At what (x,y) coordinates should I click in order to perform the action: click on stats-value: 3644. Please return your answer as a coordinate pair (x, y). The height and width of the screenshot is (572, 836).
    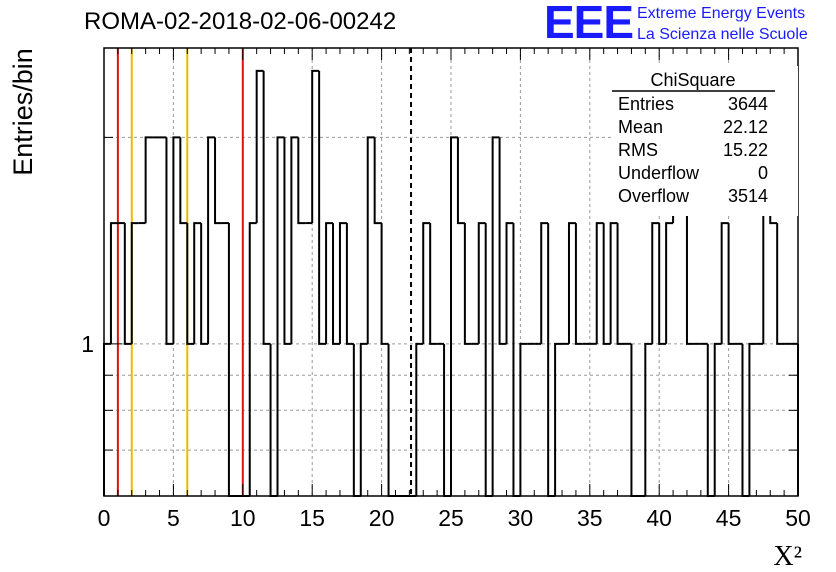
    Looking at the image, I should click on (748, 104).